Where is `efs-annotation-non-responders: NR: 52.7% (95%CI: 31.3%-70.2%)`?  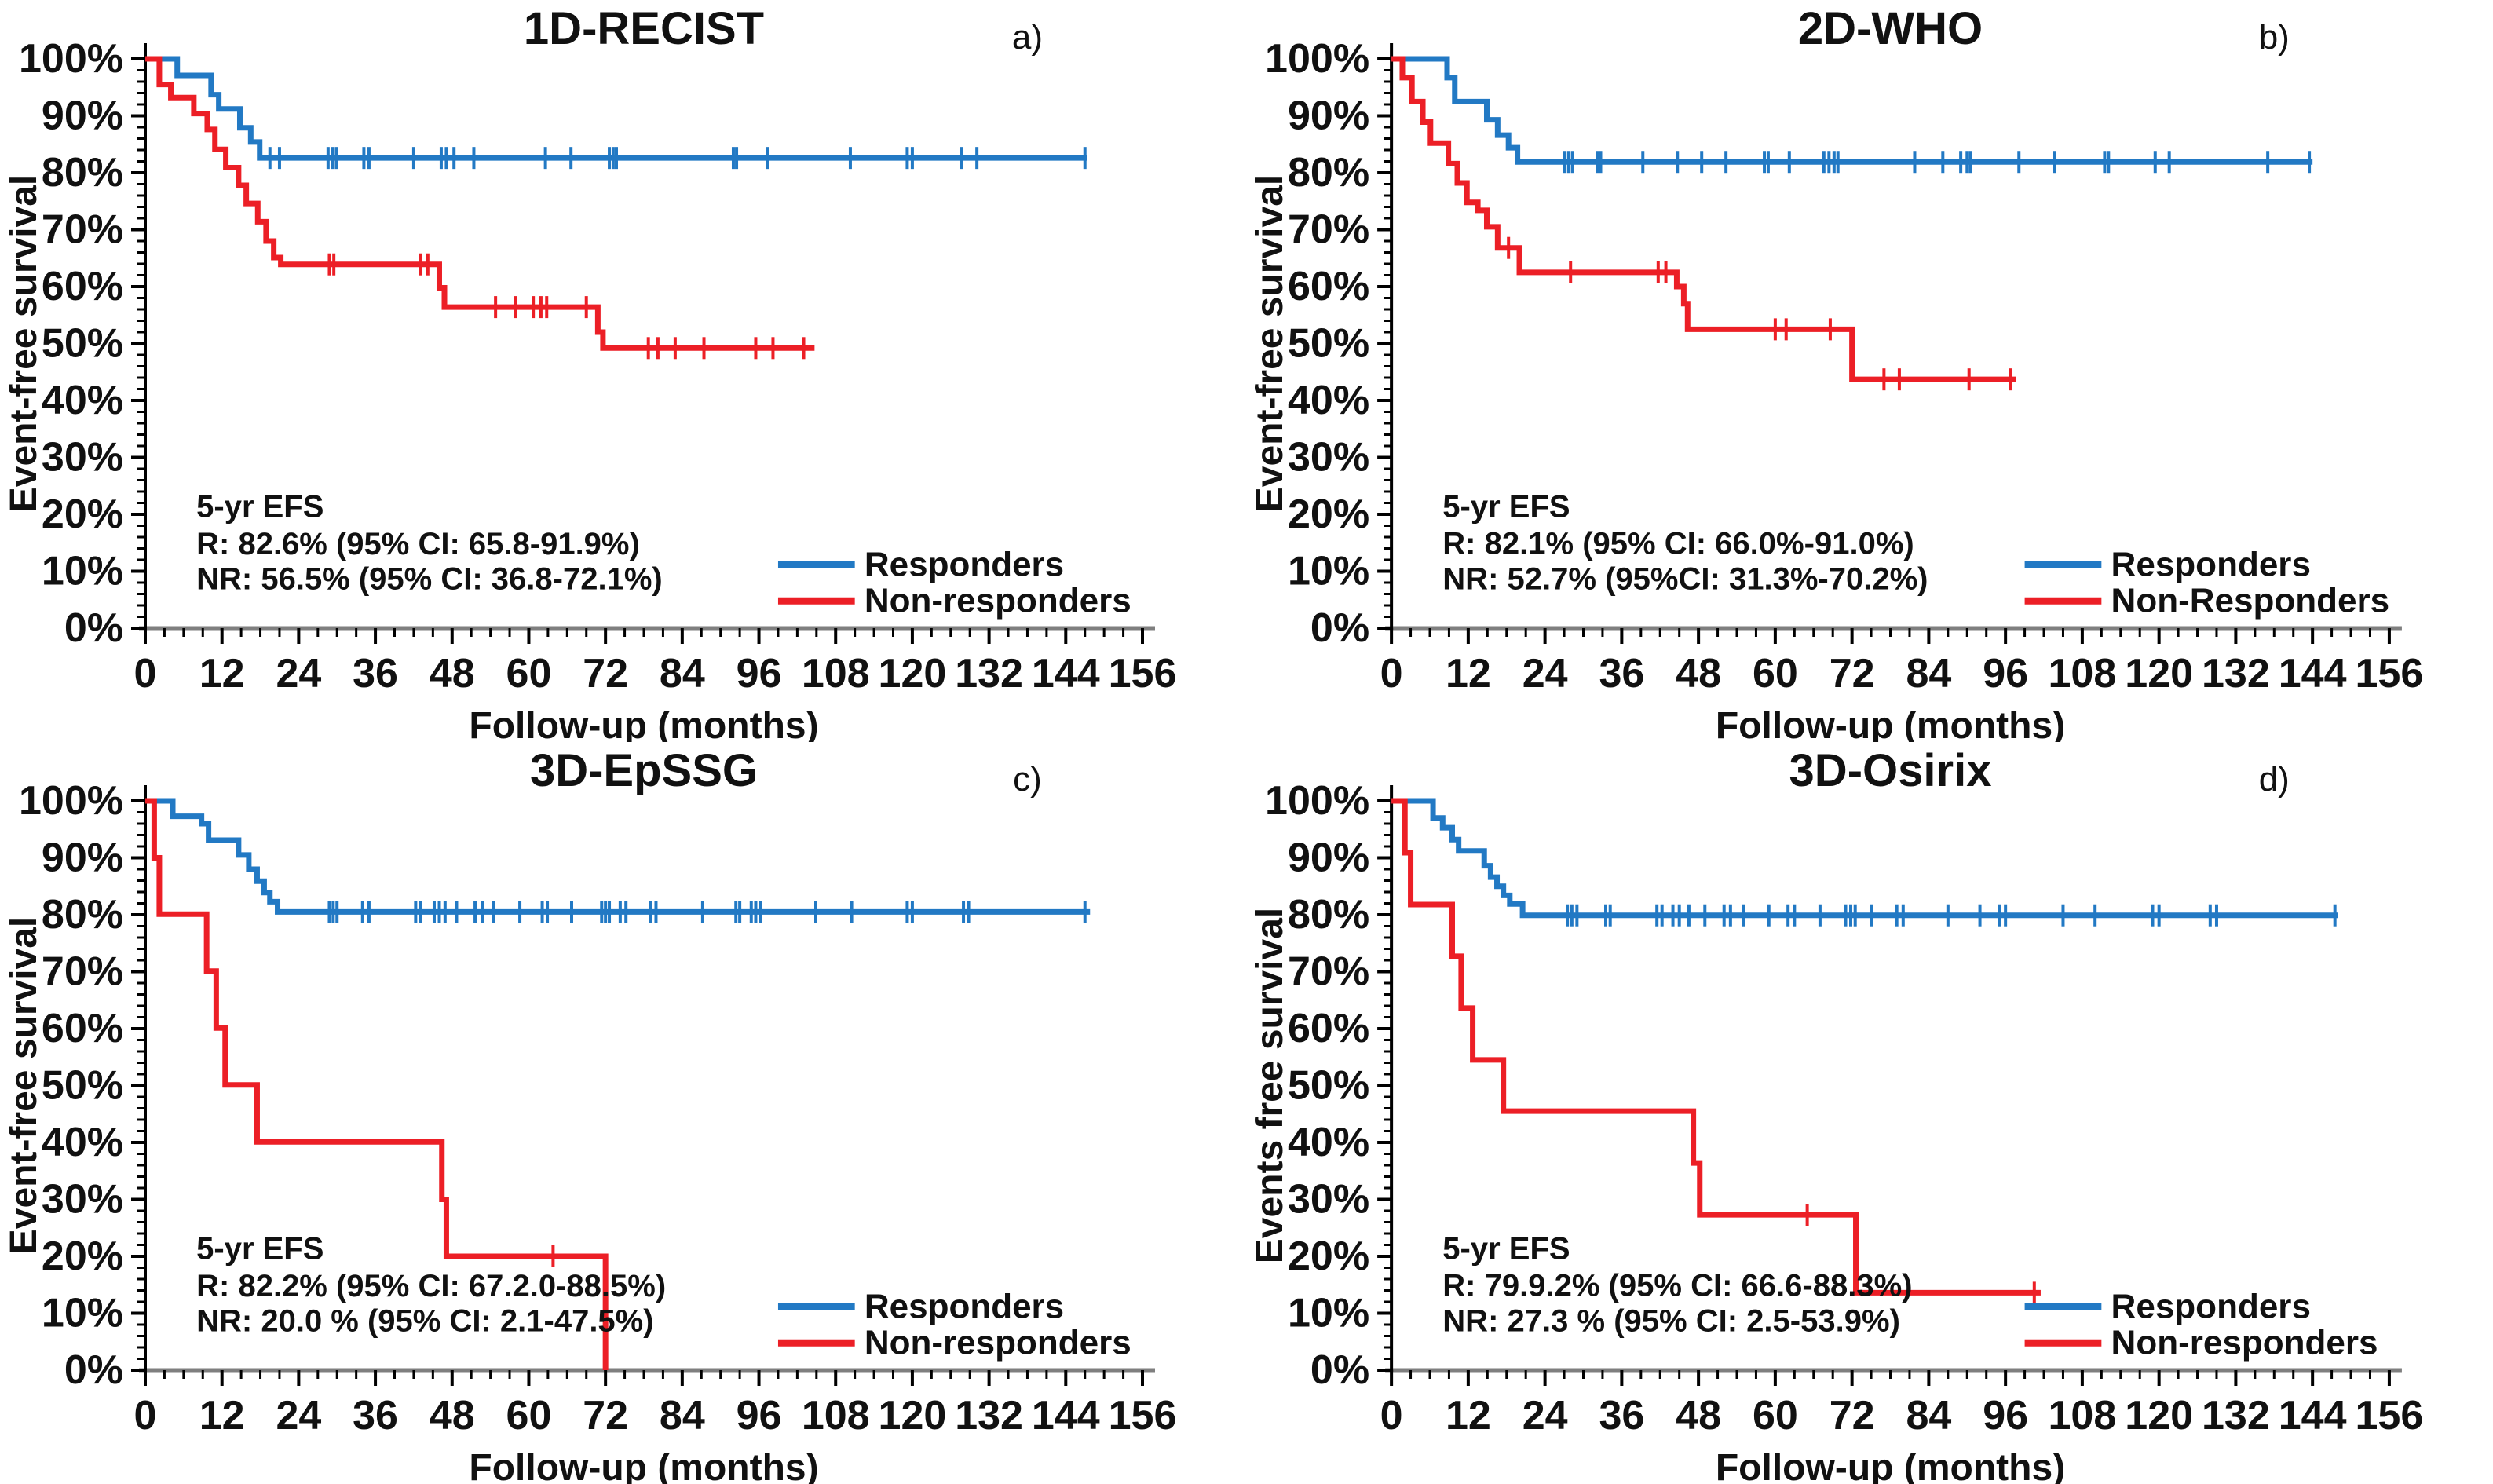 efs-annotation-non-responders: NR: 52.7% (95%CI: 31.3%-70.2%) is located at coordinates (1685, 579).